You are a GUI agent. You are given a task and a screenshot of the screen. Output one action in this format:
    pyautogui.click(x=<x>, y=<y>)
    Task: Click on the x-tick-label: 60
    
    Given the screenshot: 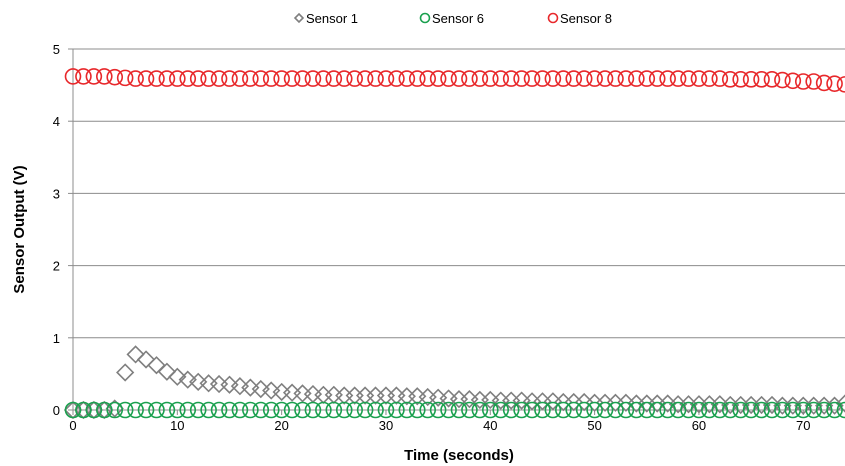 What is the action you would take?
    pyautogui.click(x=699, y=425)
    